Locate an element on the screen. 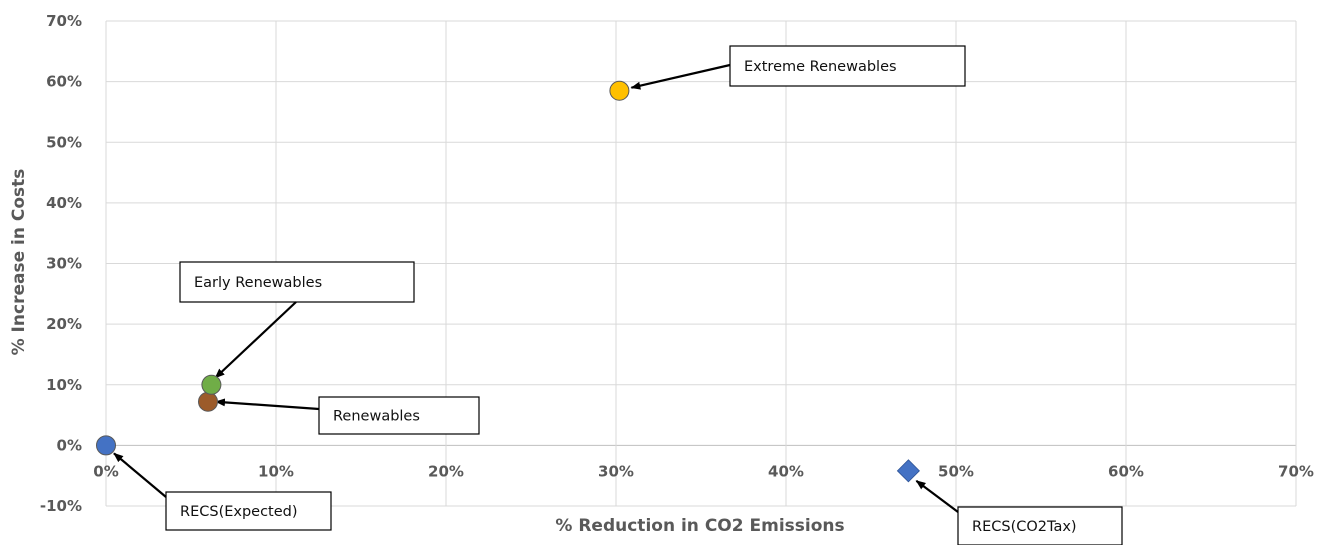  y-tick-label: 10% is located at coordinates (64, 385).